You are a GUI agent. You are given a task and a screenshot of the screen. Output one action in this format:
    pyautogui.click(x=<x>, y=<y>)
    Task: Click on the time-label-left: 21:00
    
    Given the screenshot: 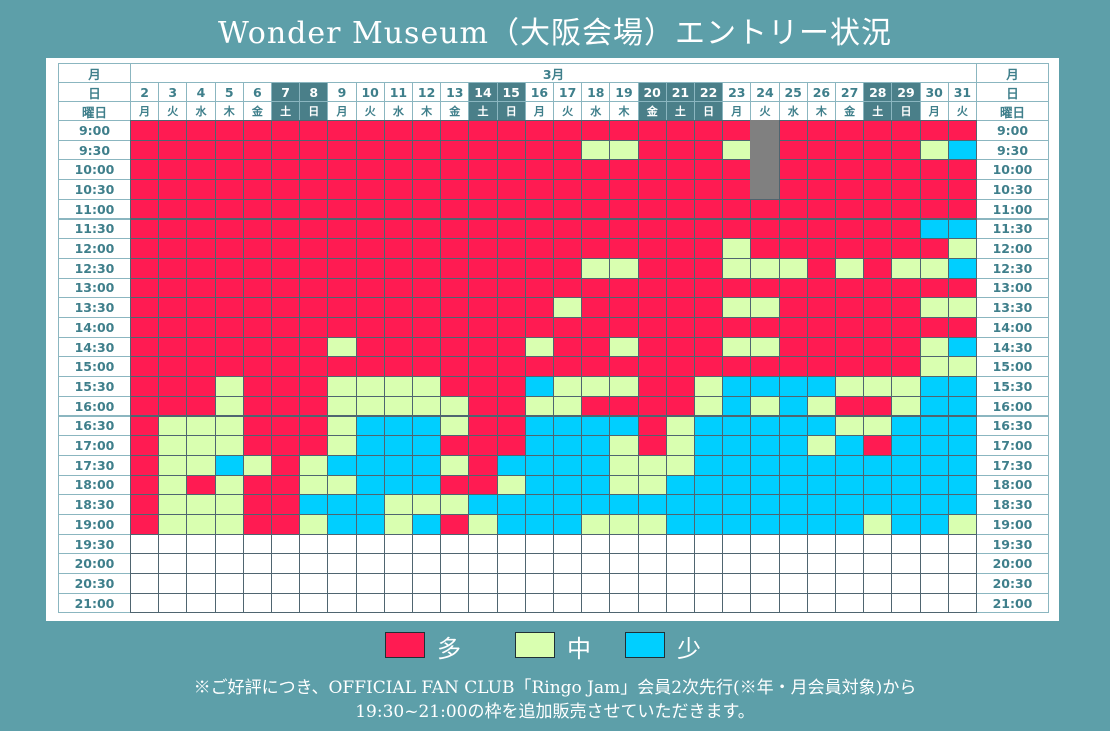 What is the action you would take?
    pyautogui.click(x=94, y=603)
    